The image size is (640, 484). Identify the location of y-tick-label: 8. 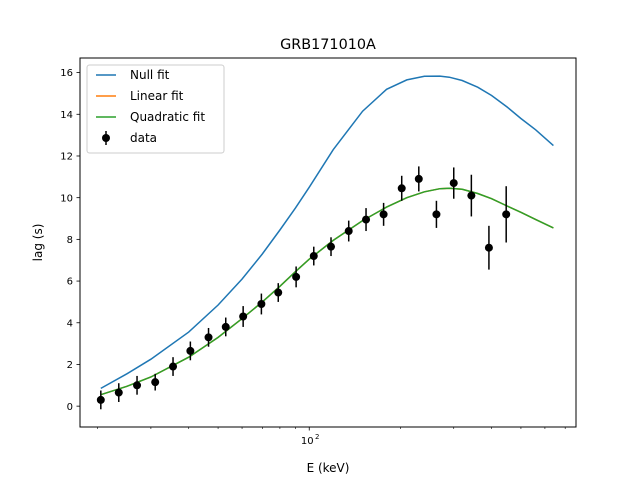
(70, 240).